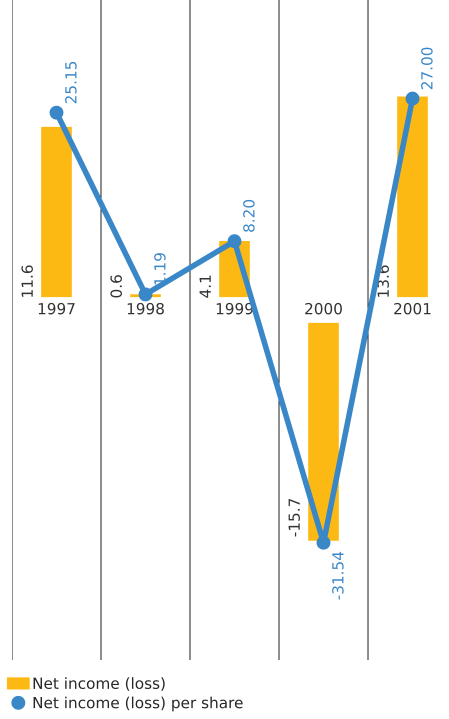 This screenshot has height=719, width=449. I want to click on x-tick-label: 2001, so click(412, 308).